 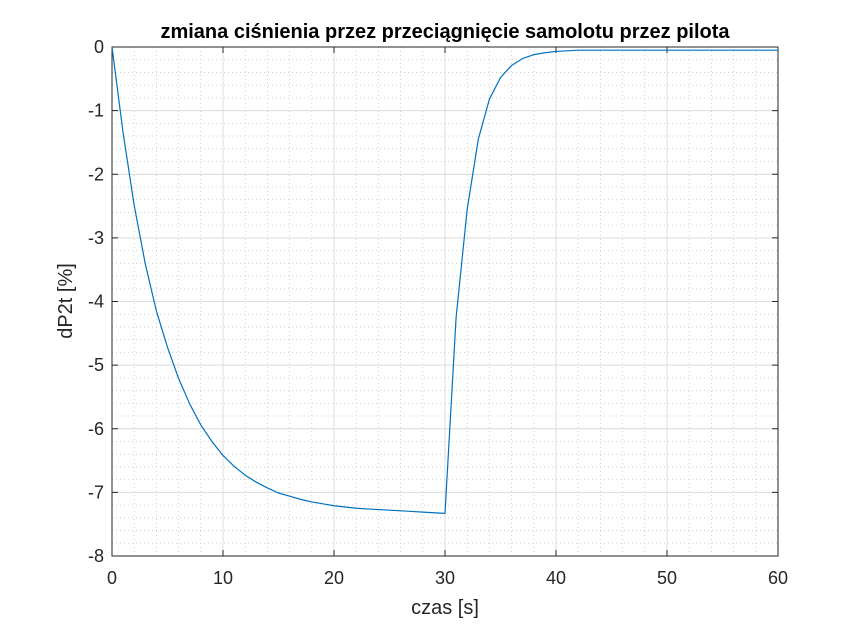 What do you see at coordinates (445, 578) in the screenshot?
I see `x-tick-label: 30` at bounding box center [445, 578].